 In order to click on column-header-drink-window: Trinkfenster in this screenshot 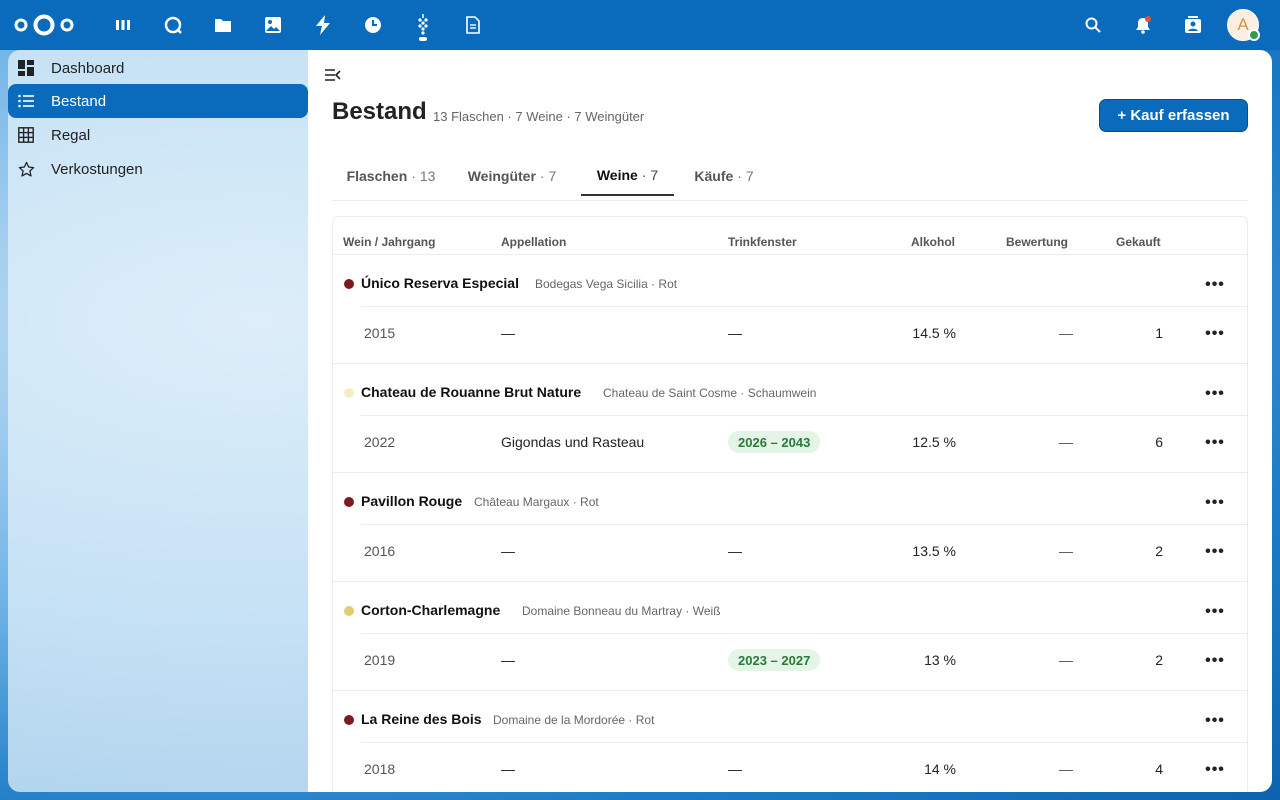, I will do `click(762, 242)`.